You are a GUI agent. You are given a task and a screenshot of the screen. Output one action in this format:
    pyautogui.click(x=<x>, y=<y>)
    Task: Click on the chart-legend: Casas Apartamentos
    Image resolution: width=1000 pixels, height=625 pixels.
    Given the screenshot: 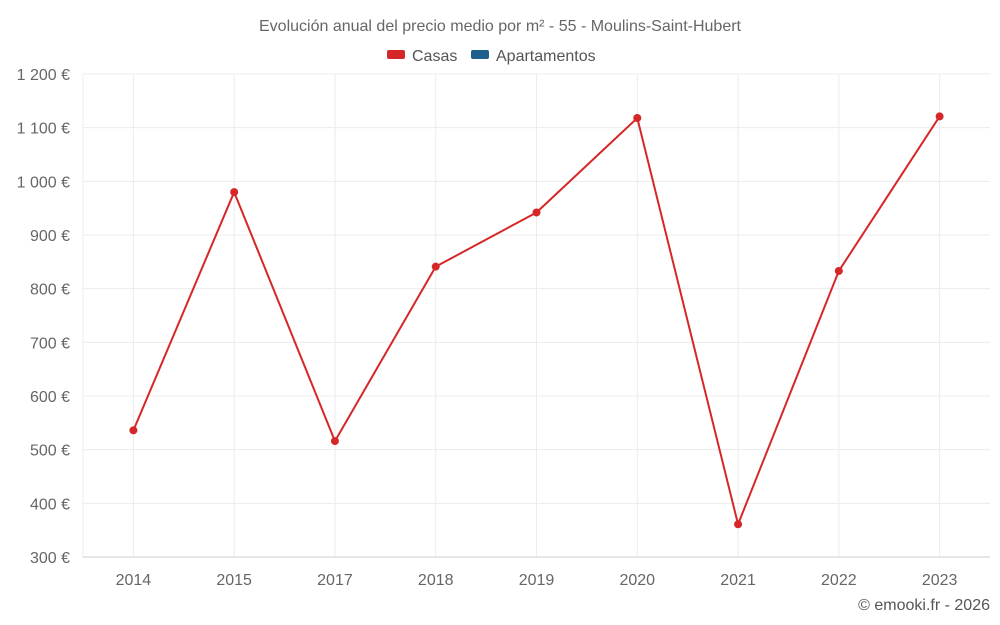 What is the action you would take?
    pyautogui.click(x=491, y=56)
    